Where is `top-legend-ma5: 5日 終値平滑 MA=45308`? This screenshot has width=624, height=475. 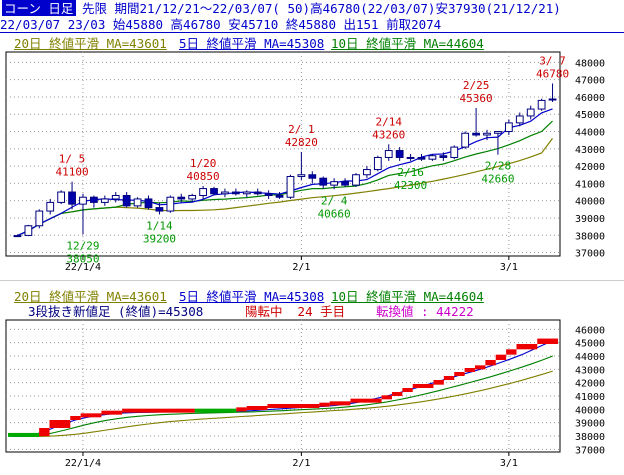 top-legend-ma5: 5日 終値平滑 MA=45308 is located at coordinates (252, 43).